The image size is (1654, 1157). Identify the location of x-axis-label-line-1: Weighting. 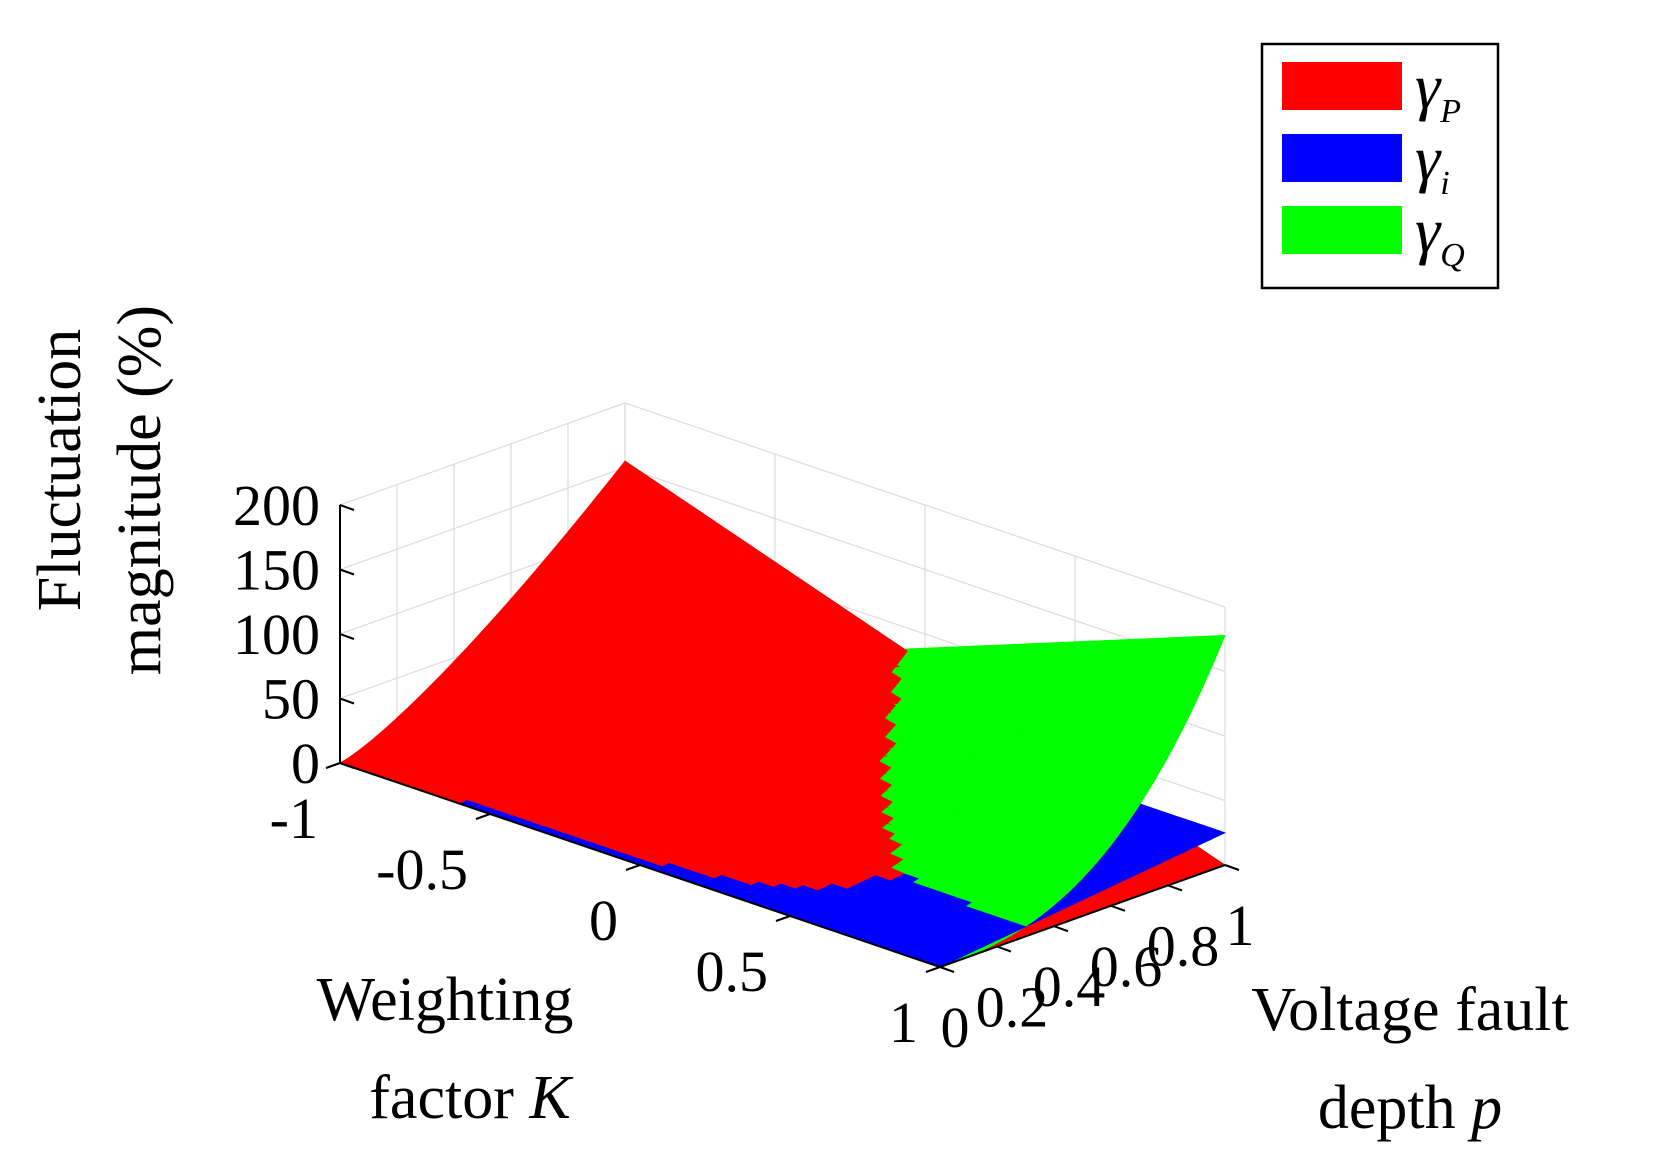
(445, 1000).